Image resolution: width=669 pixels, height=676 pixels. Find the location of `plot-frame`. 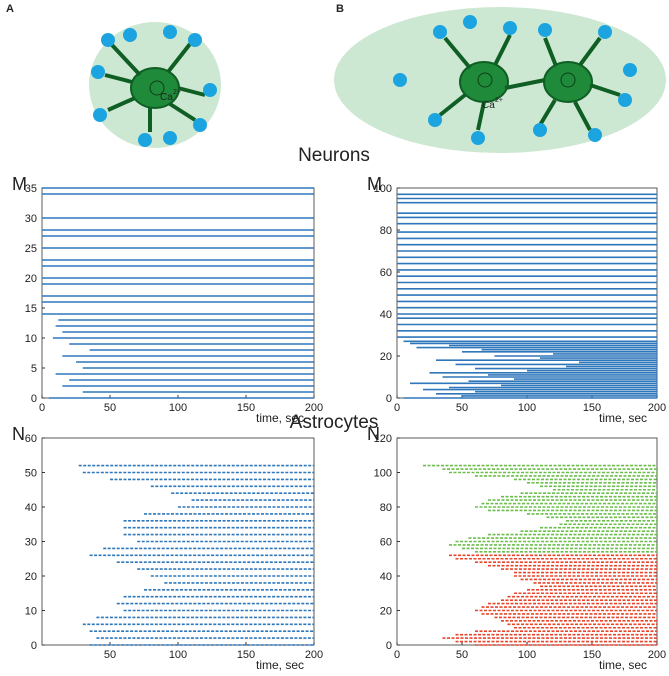

plot-frame is located at coordinates (178, 293).